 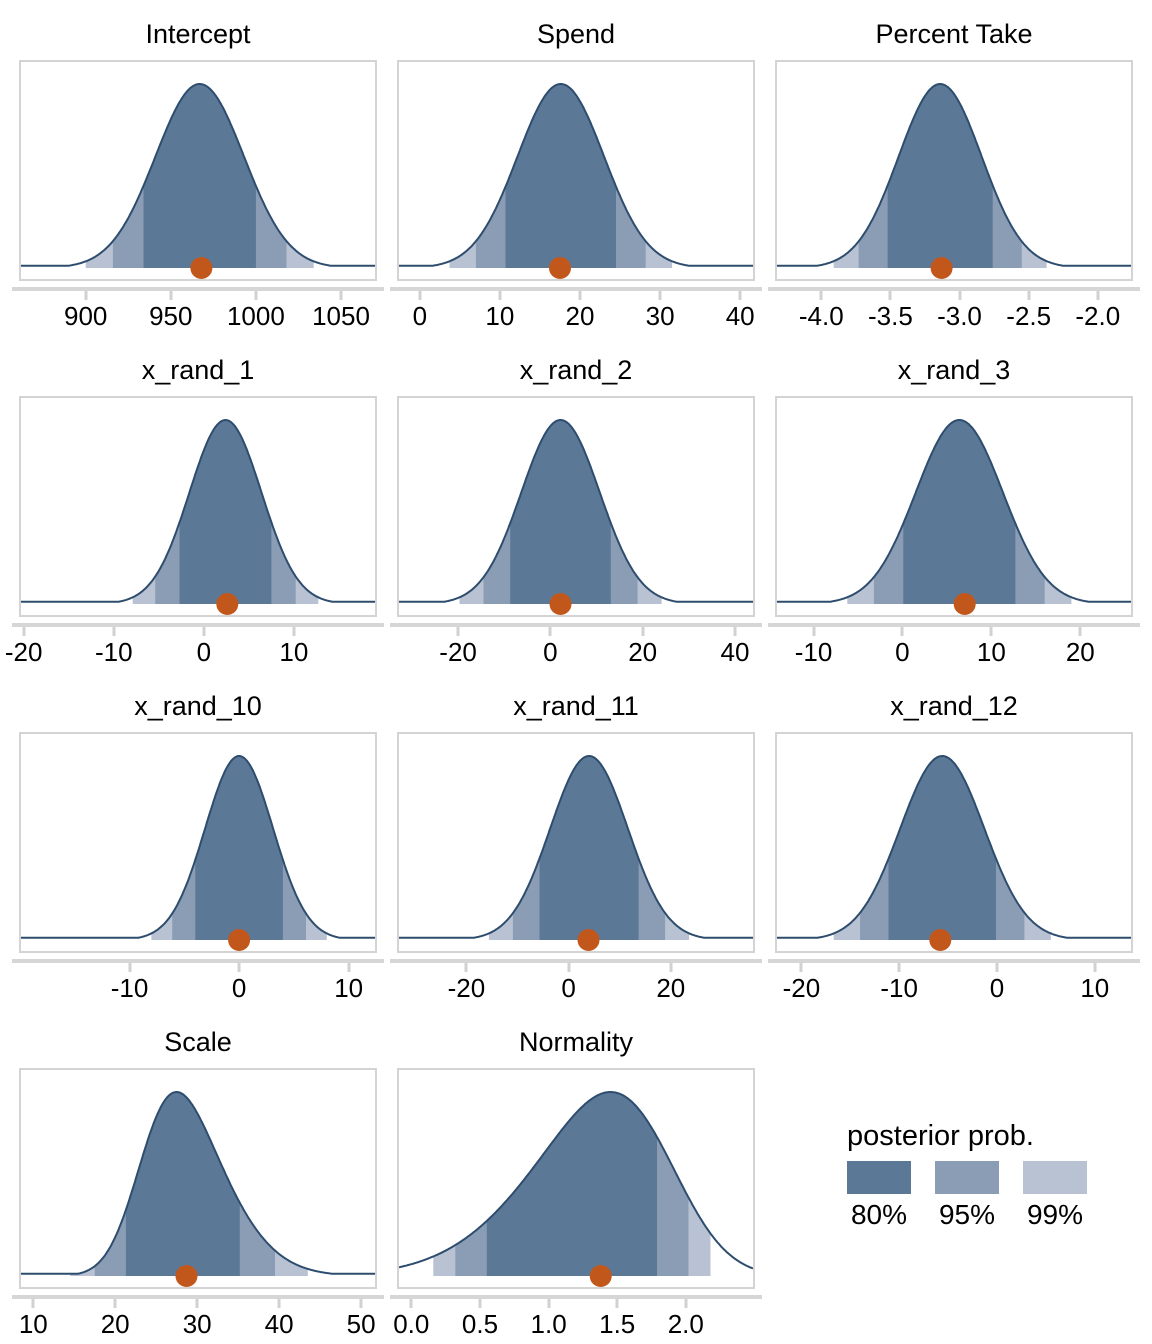 I want to click on panel-title: Spend, so click(x=576, y=34).